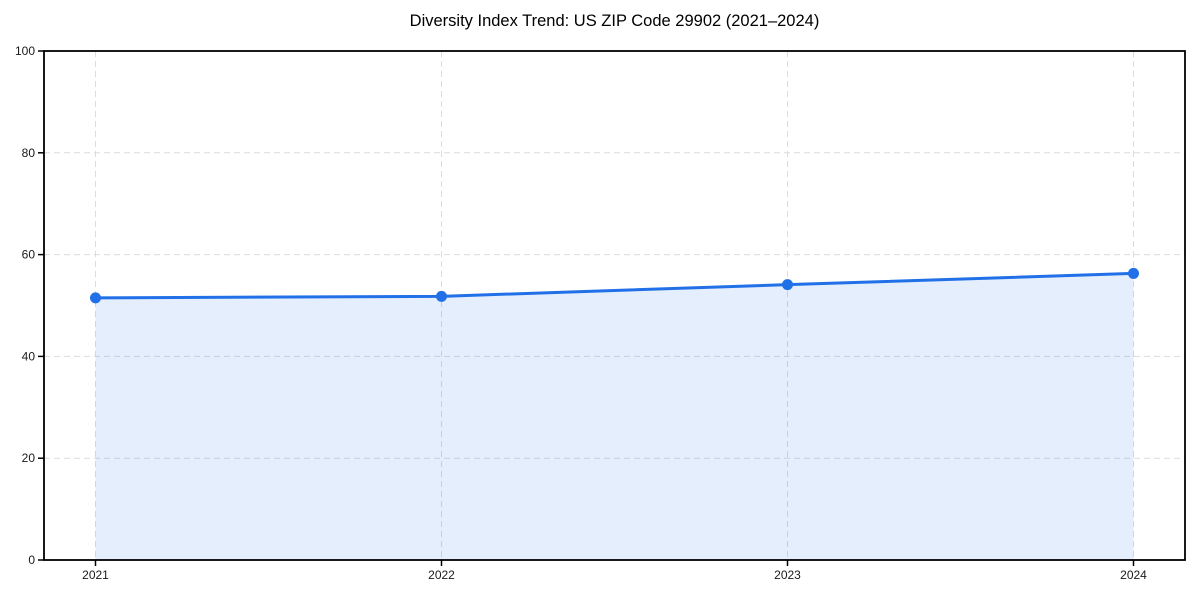  Describe the element at coordinates (31, 560) in the screenshot. I see `y-tick-label: 0` at that location.